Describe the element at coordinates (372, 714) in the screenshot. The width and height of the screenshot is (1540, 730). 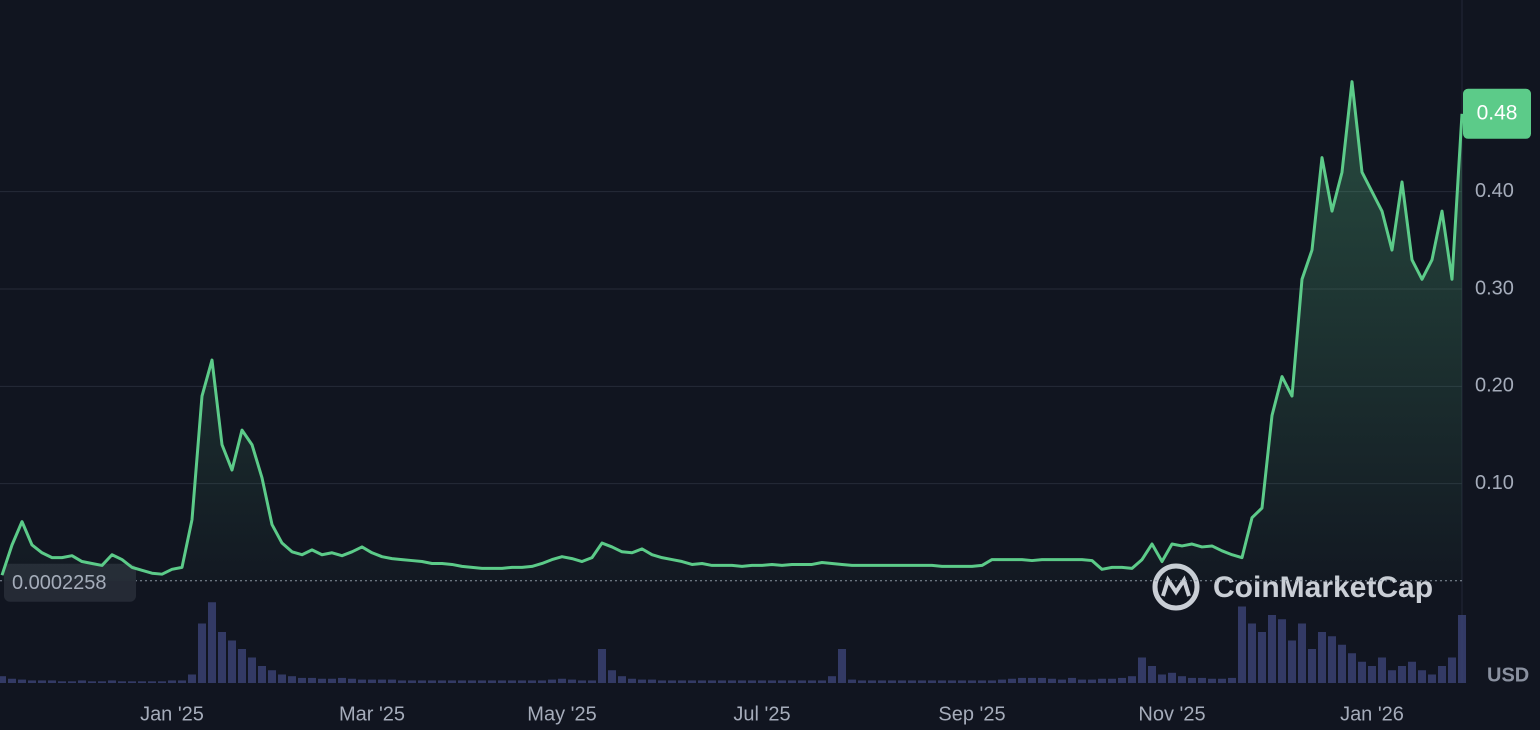
I see `x-tick-label: Mar '25` at that location.